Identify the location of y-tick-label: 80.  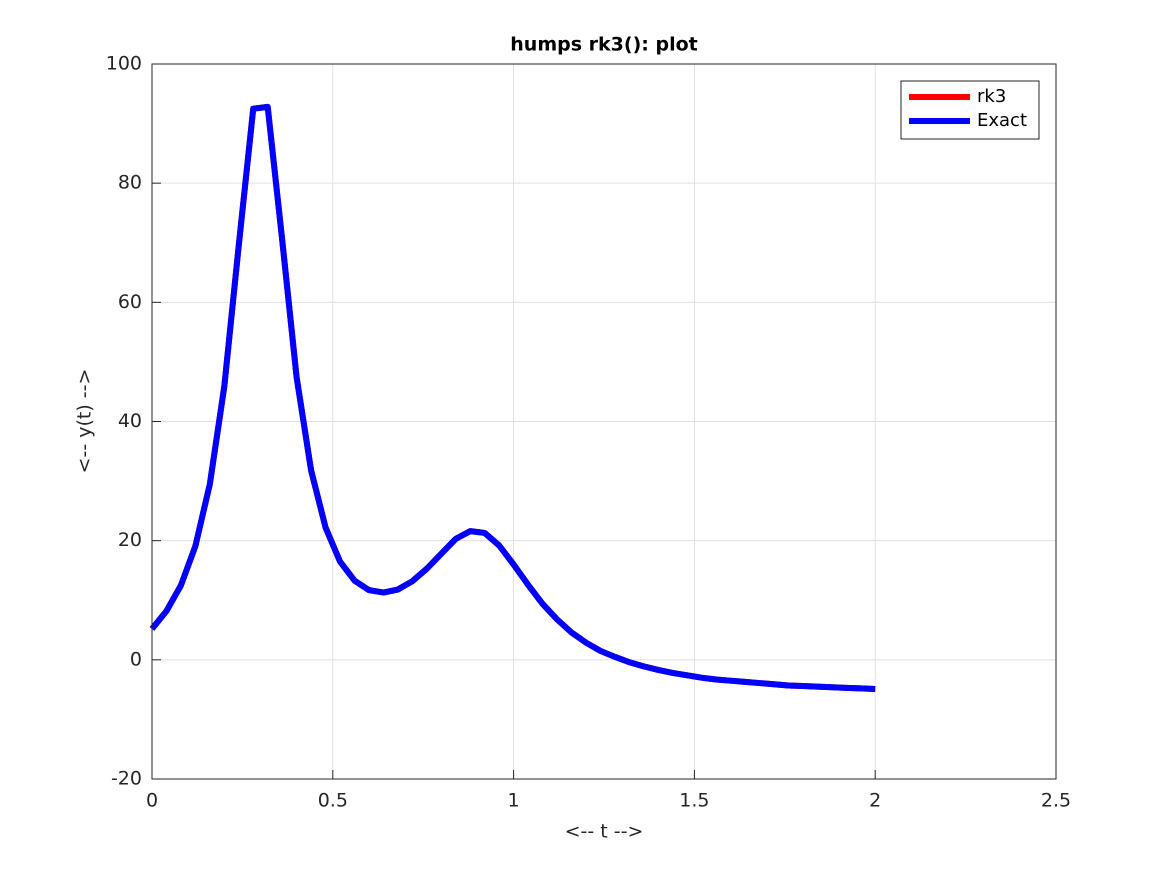
(130, 183).